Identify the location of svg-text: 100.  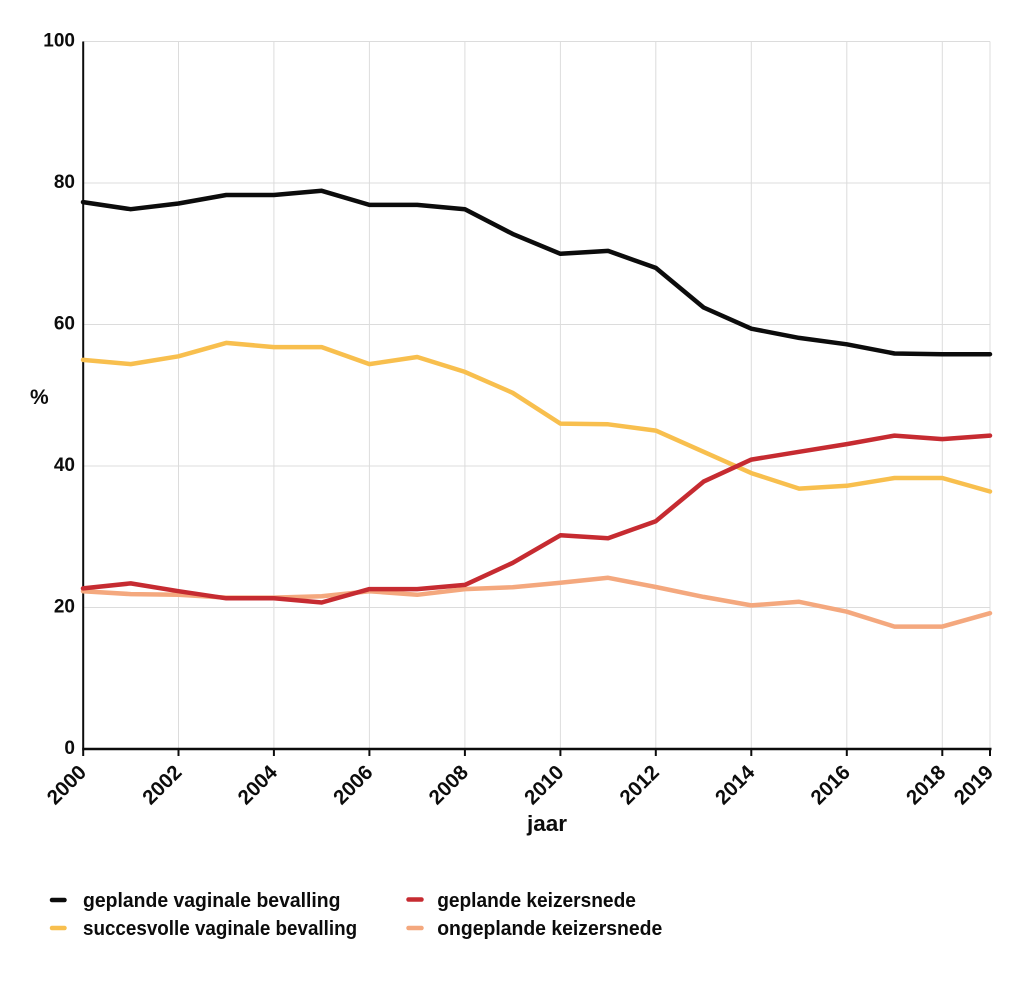
(59, 40).